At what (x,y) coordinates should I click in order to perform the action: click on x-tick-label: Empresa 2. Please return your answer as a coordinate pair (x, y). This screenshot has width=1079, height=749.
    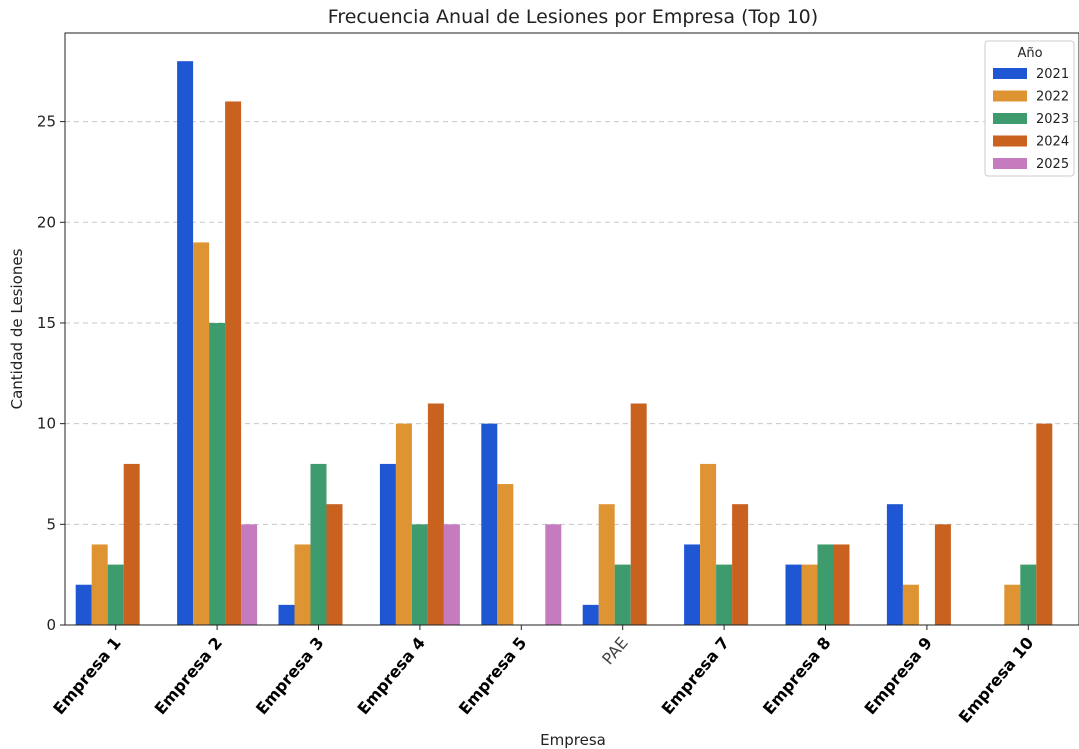
    Looking at the image, I should click on (189, 675).